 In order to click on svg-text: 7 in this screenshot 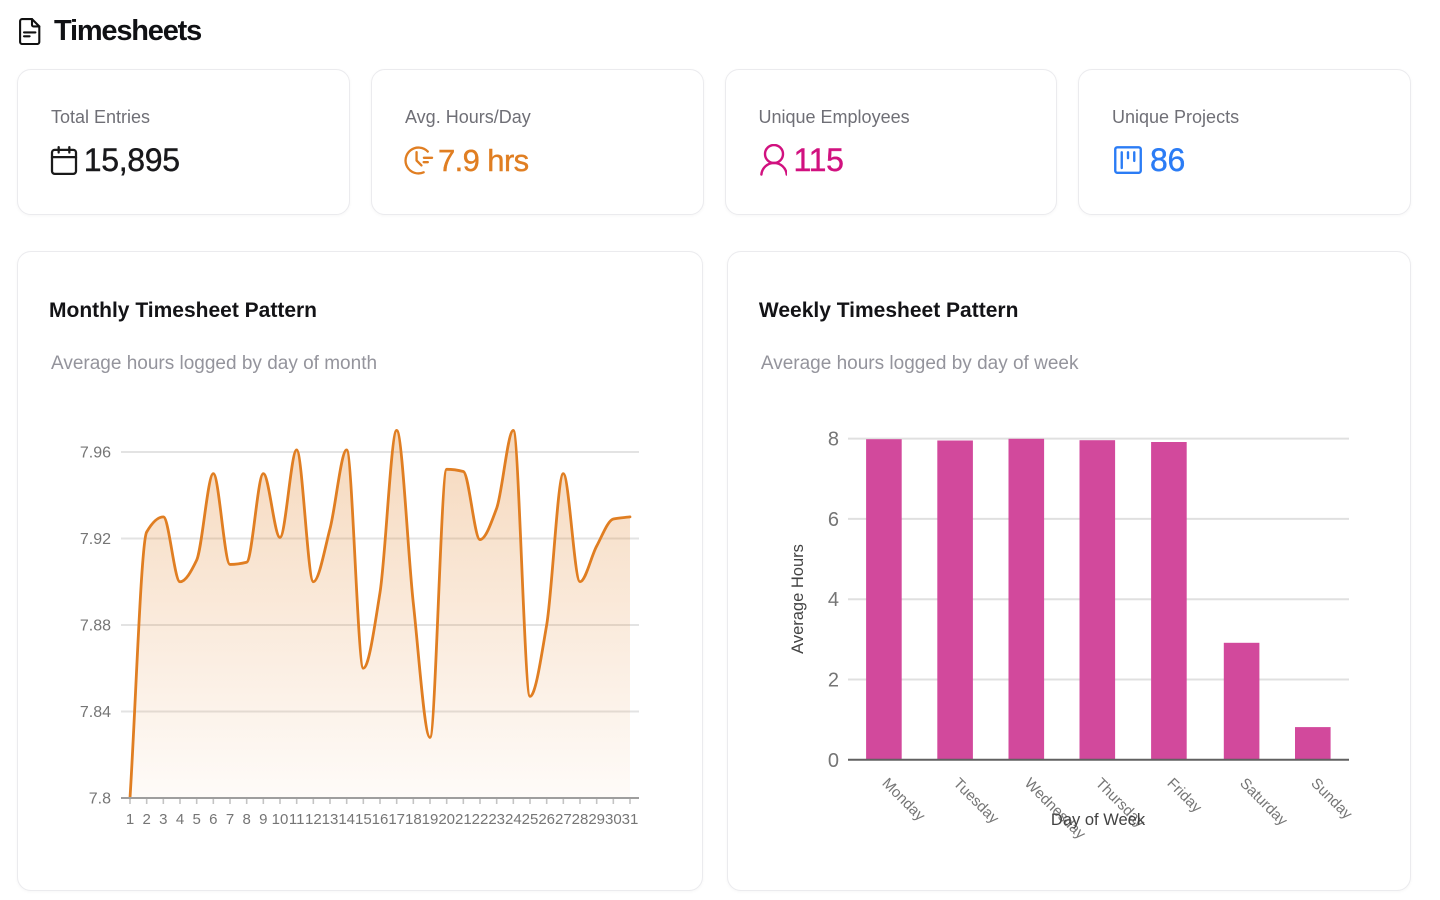, I will do `click(230, 819)`.